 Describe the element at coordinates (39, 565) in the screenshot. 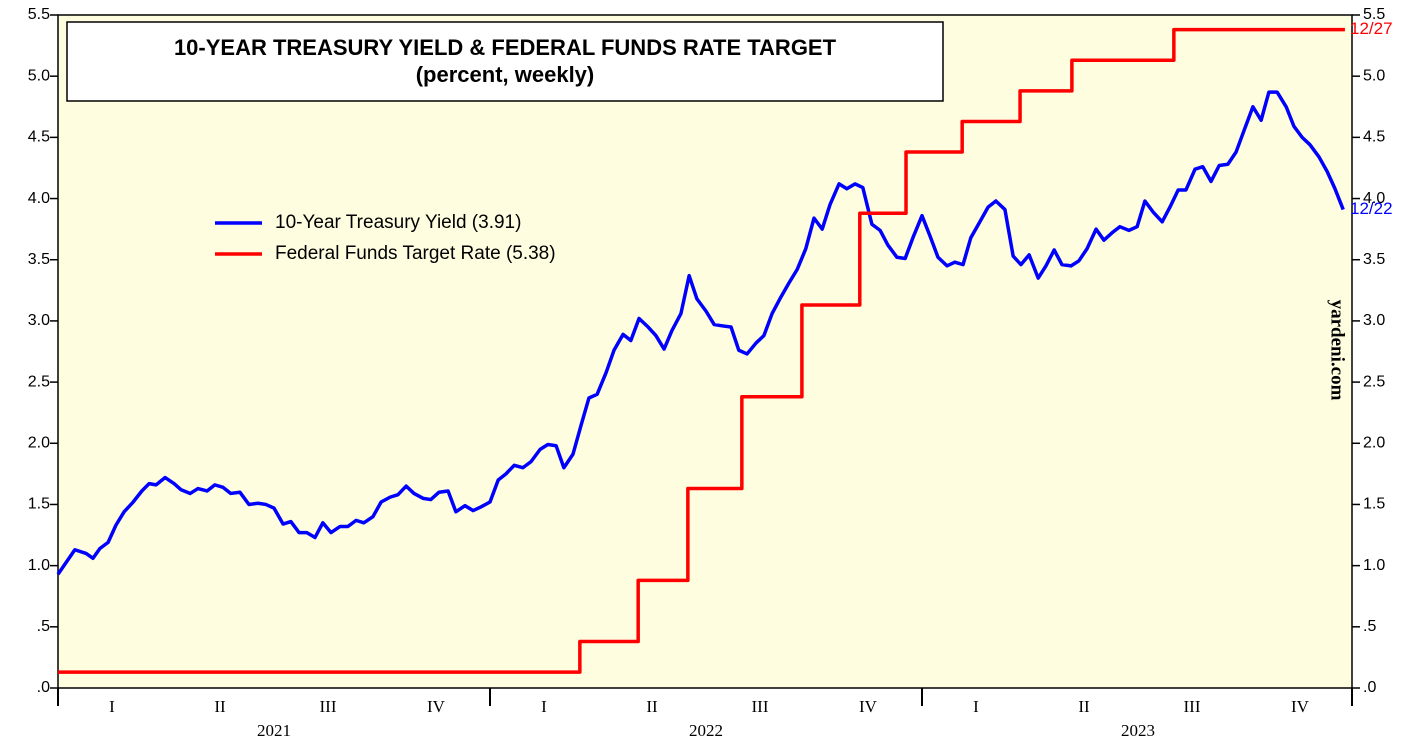

I see `y-tick-label: 1.0` at that location.